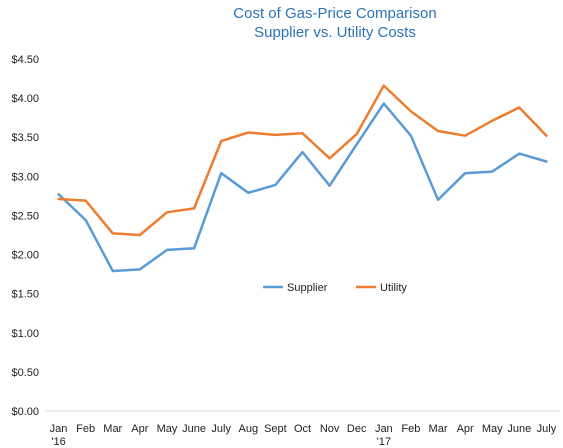 The height and width of the screenshot is (448, 563). What do you see at coordinates (25, 216) in the screenshot?
I see `y-tick-label: $2.50` at bounding box center [25, 216].